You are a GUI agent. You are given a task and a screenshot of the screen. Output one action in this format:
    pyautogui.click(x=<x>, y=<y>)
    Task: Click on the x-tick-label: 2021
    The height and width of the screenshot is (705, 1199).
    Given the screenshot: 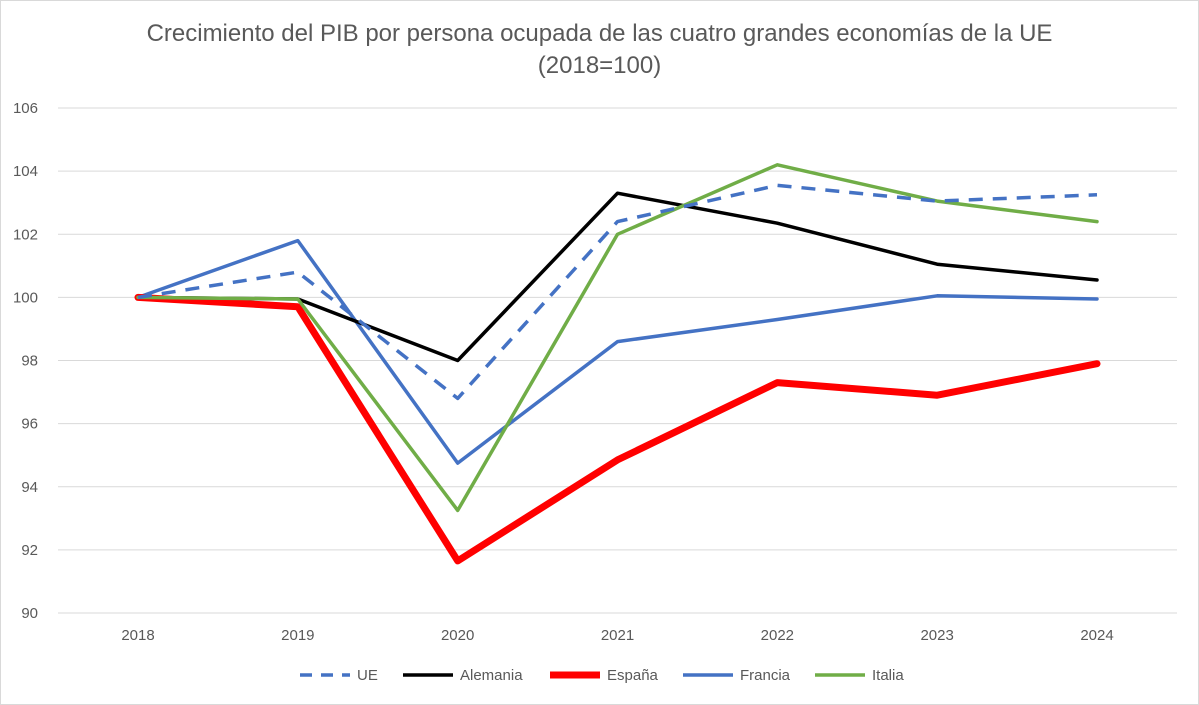 What is the action you would take?
    pyautogui.click(x=617, y=635)
    